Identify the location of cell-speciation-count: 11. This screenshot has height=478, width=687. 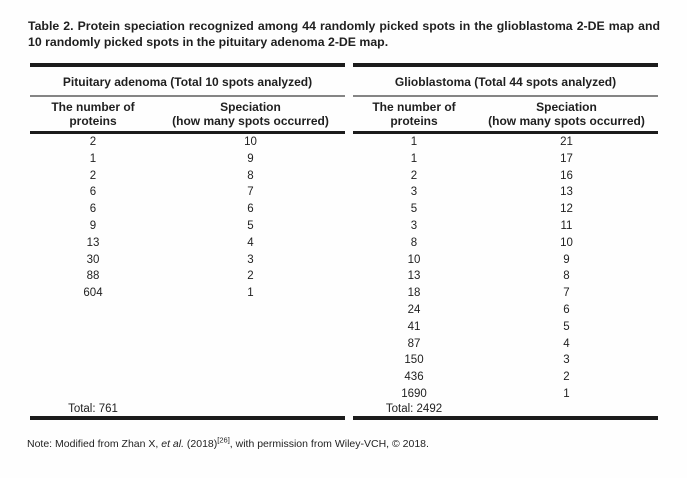
(566, 225).